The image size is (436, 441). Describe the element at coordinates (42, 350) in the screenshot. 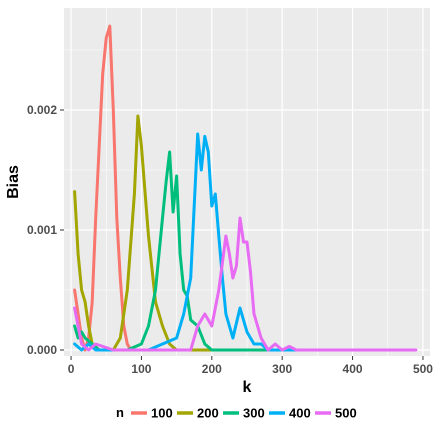

I see `y-tick-label: 0.000` at that location.